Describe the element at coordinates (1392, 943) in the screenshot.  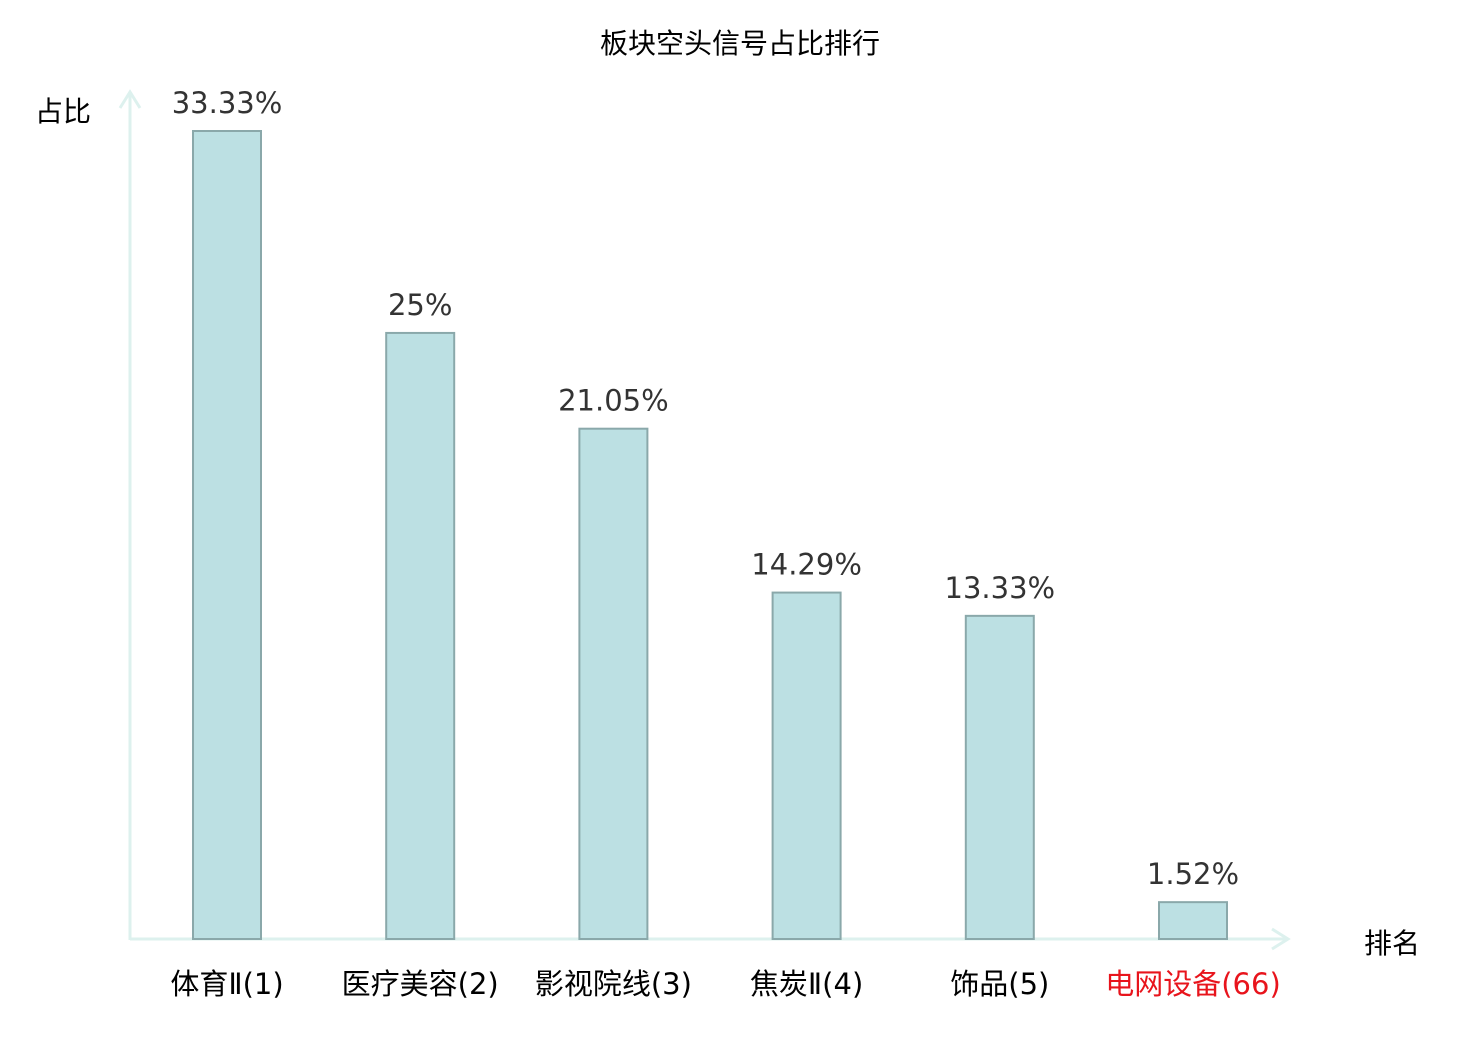
I see `x-axis-label: 排名` at that location.